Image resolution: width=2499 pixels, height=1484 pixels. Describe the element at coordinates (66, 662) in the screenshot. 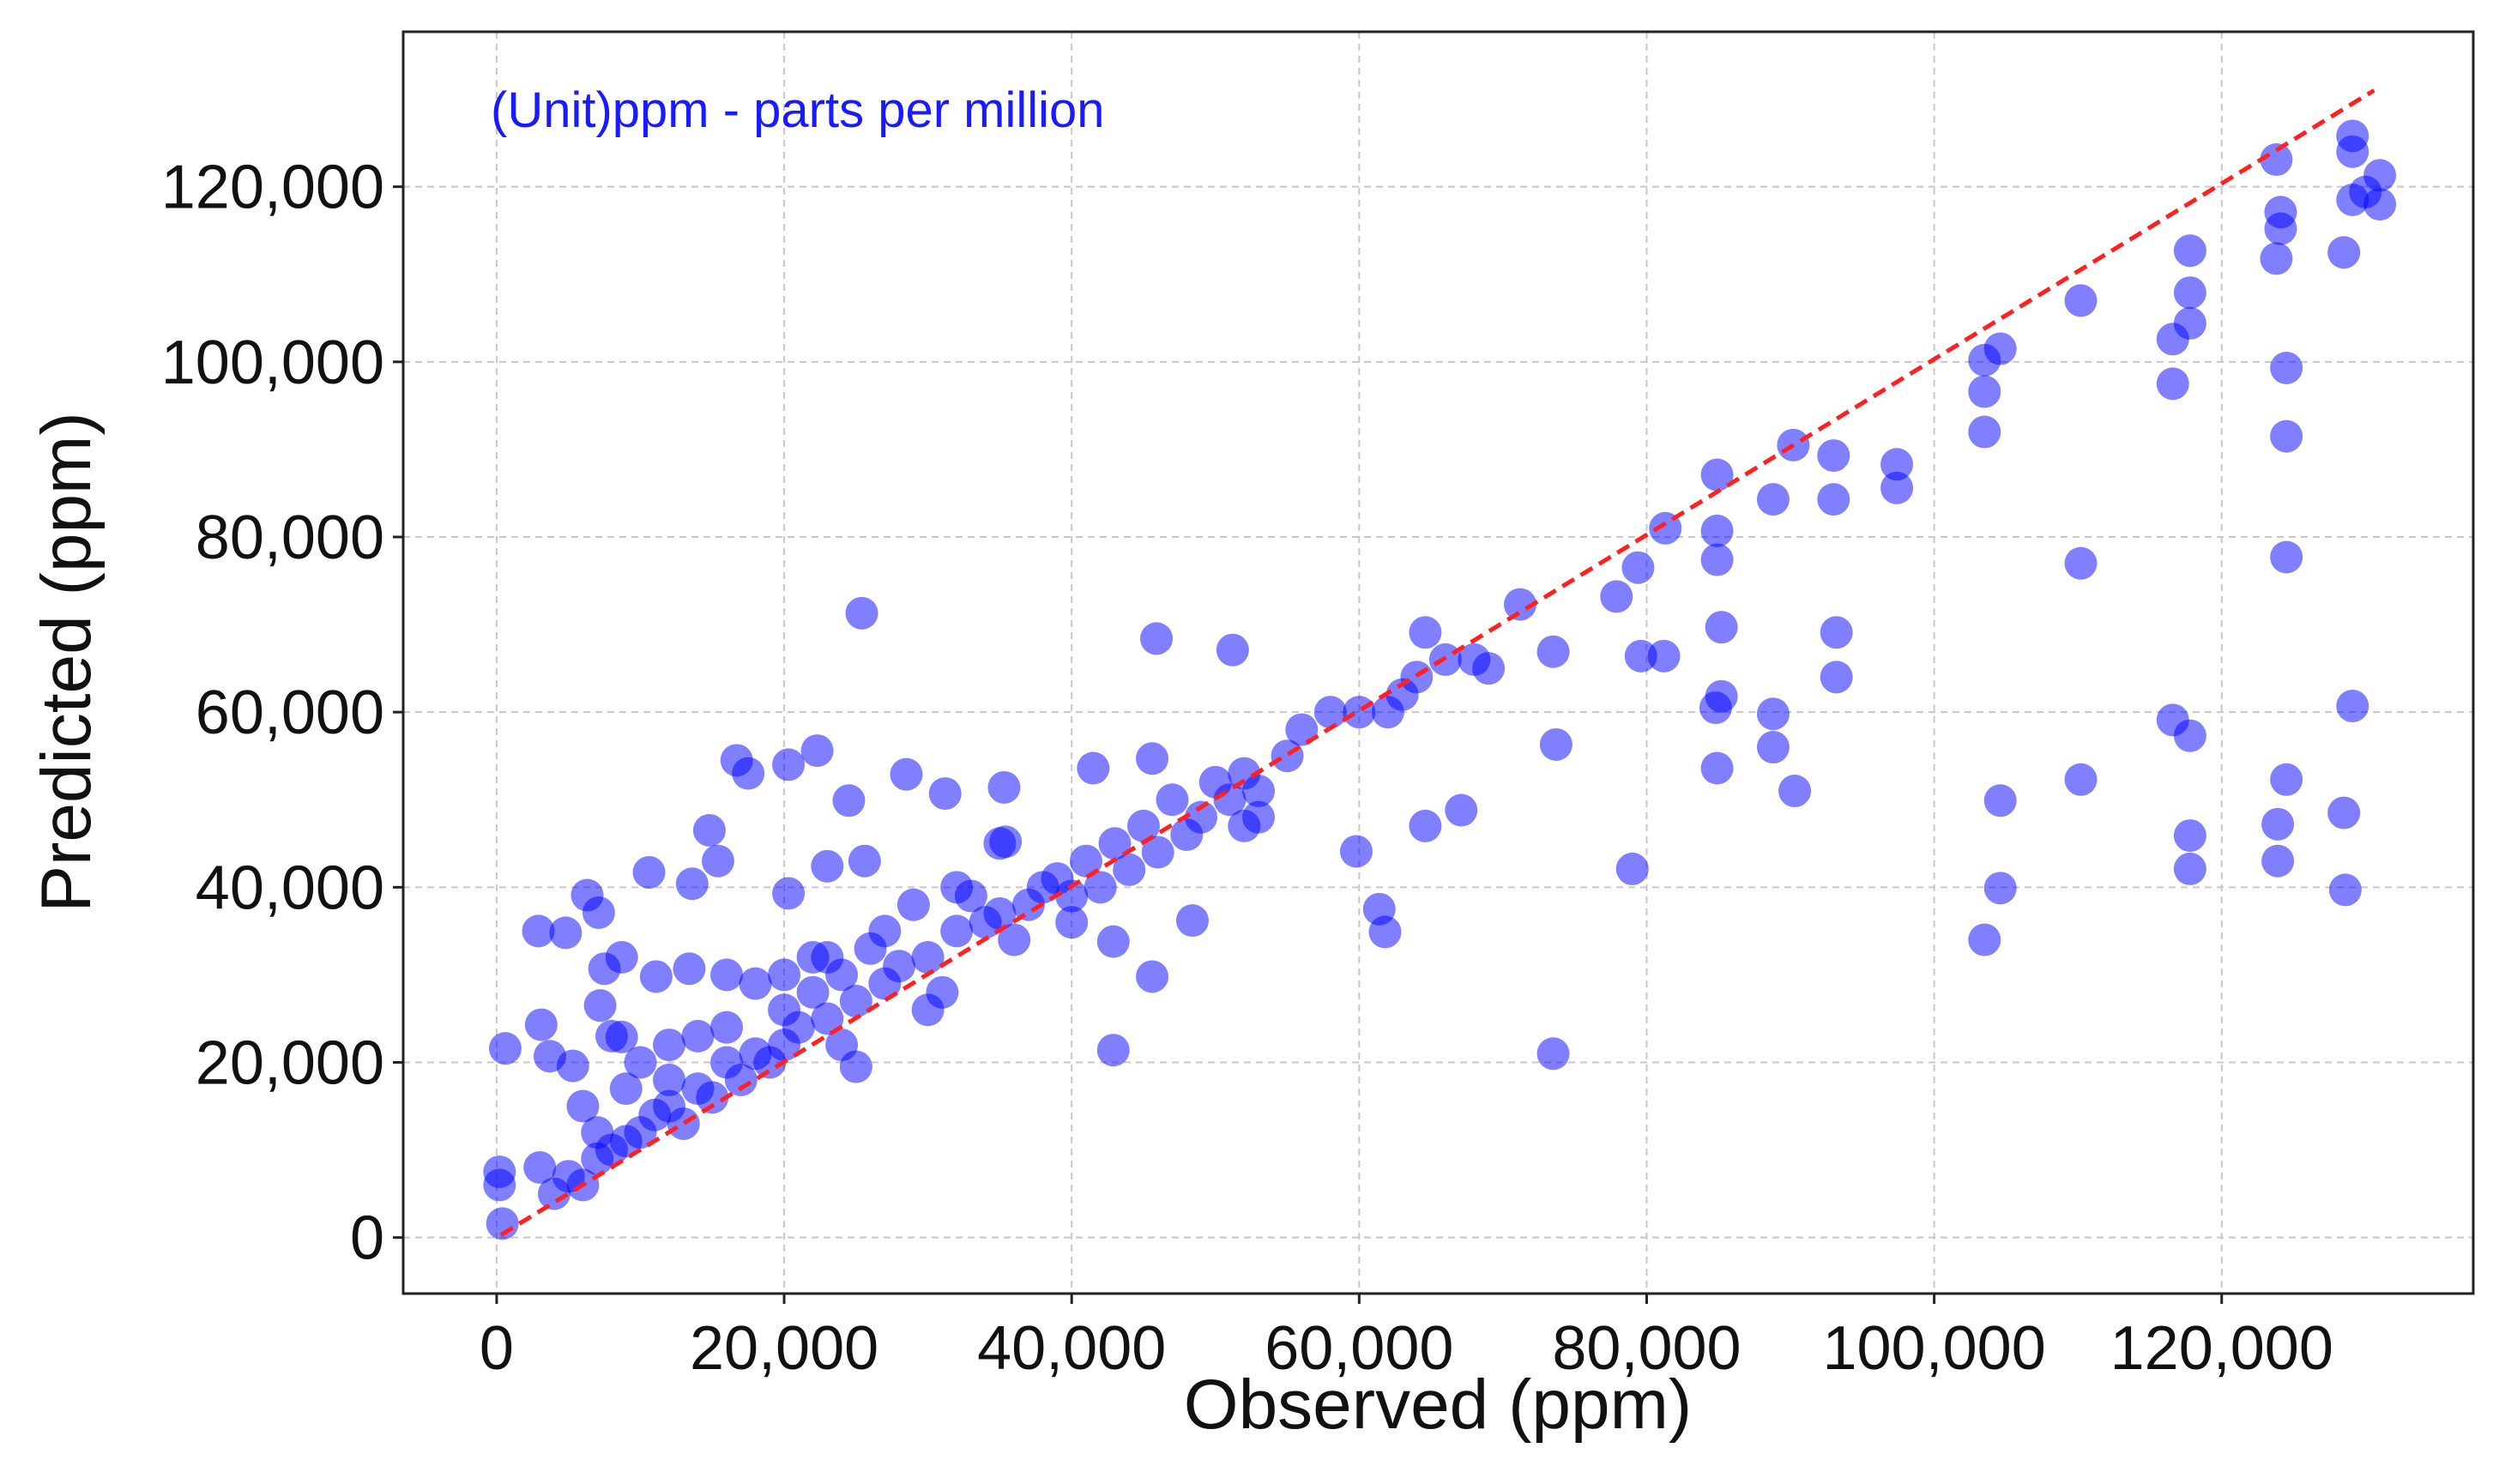

I see `y-axis-label: Predicted (ppm)` at that location.